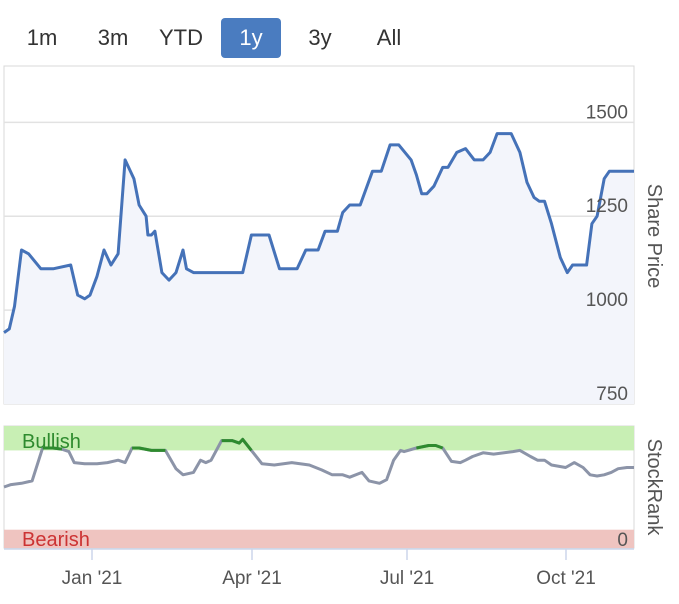 The height and width of the screenshot is (604, 679). What do you see at coordinates (319, 538) in the screenshot?
I see `bearish-zone` at bounding box center [319, 538].